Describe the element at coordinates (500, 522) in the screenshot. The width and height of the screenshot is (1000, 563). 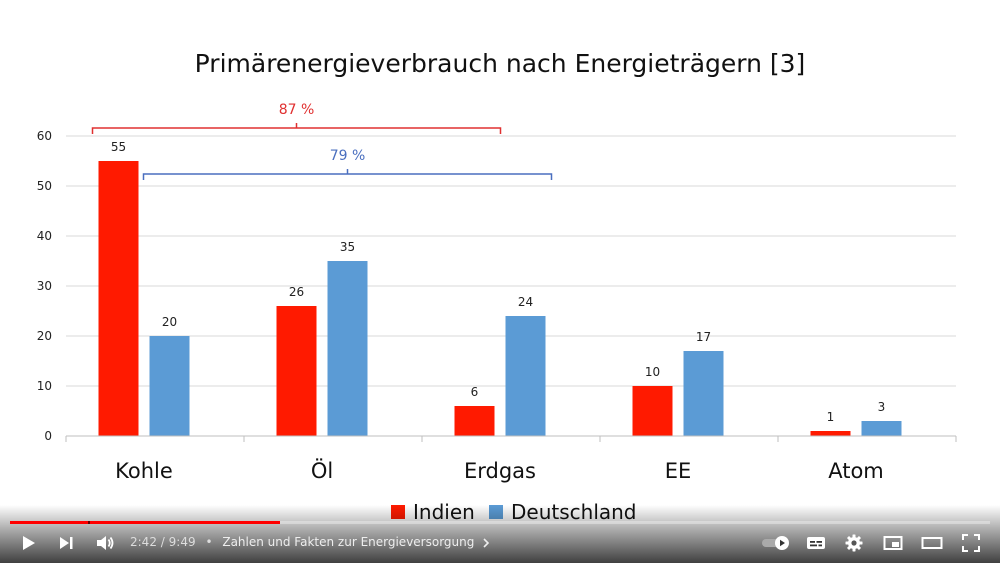
I see `progress-bar` at that location.